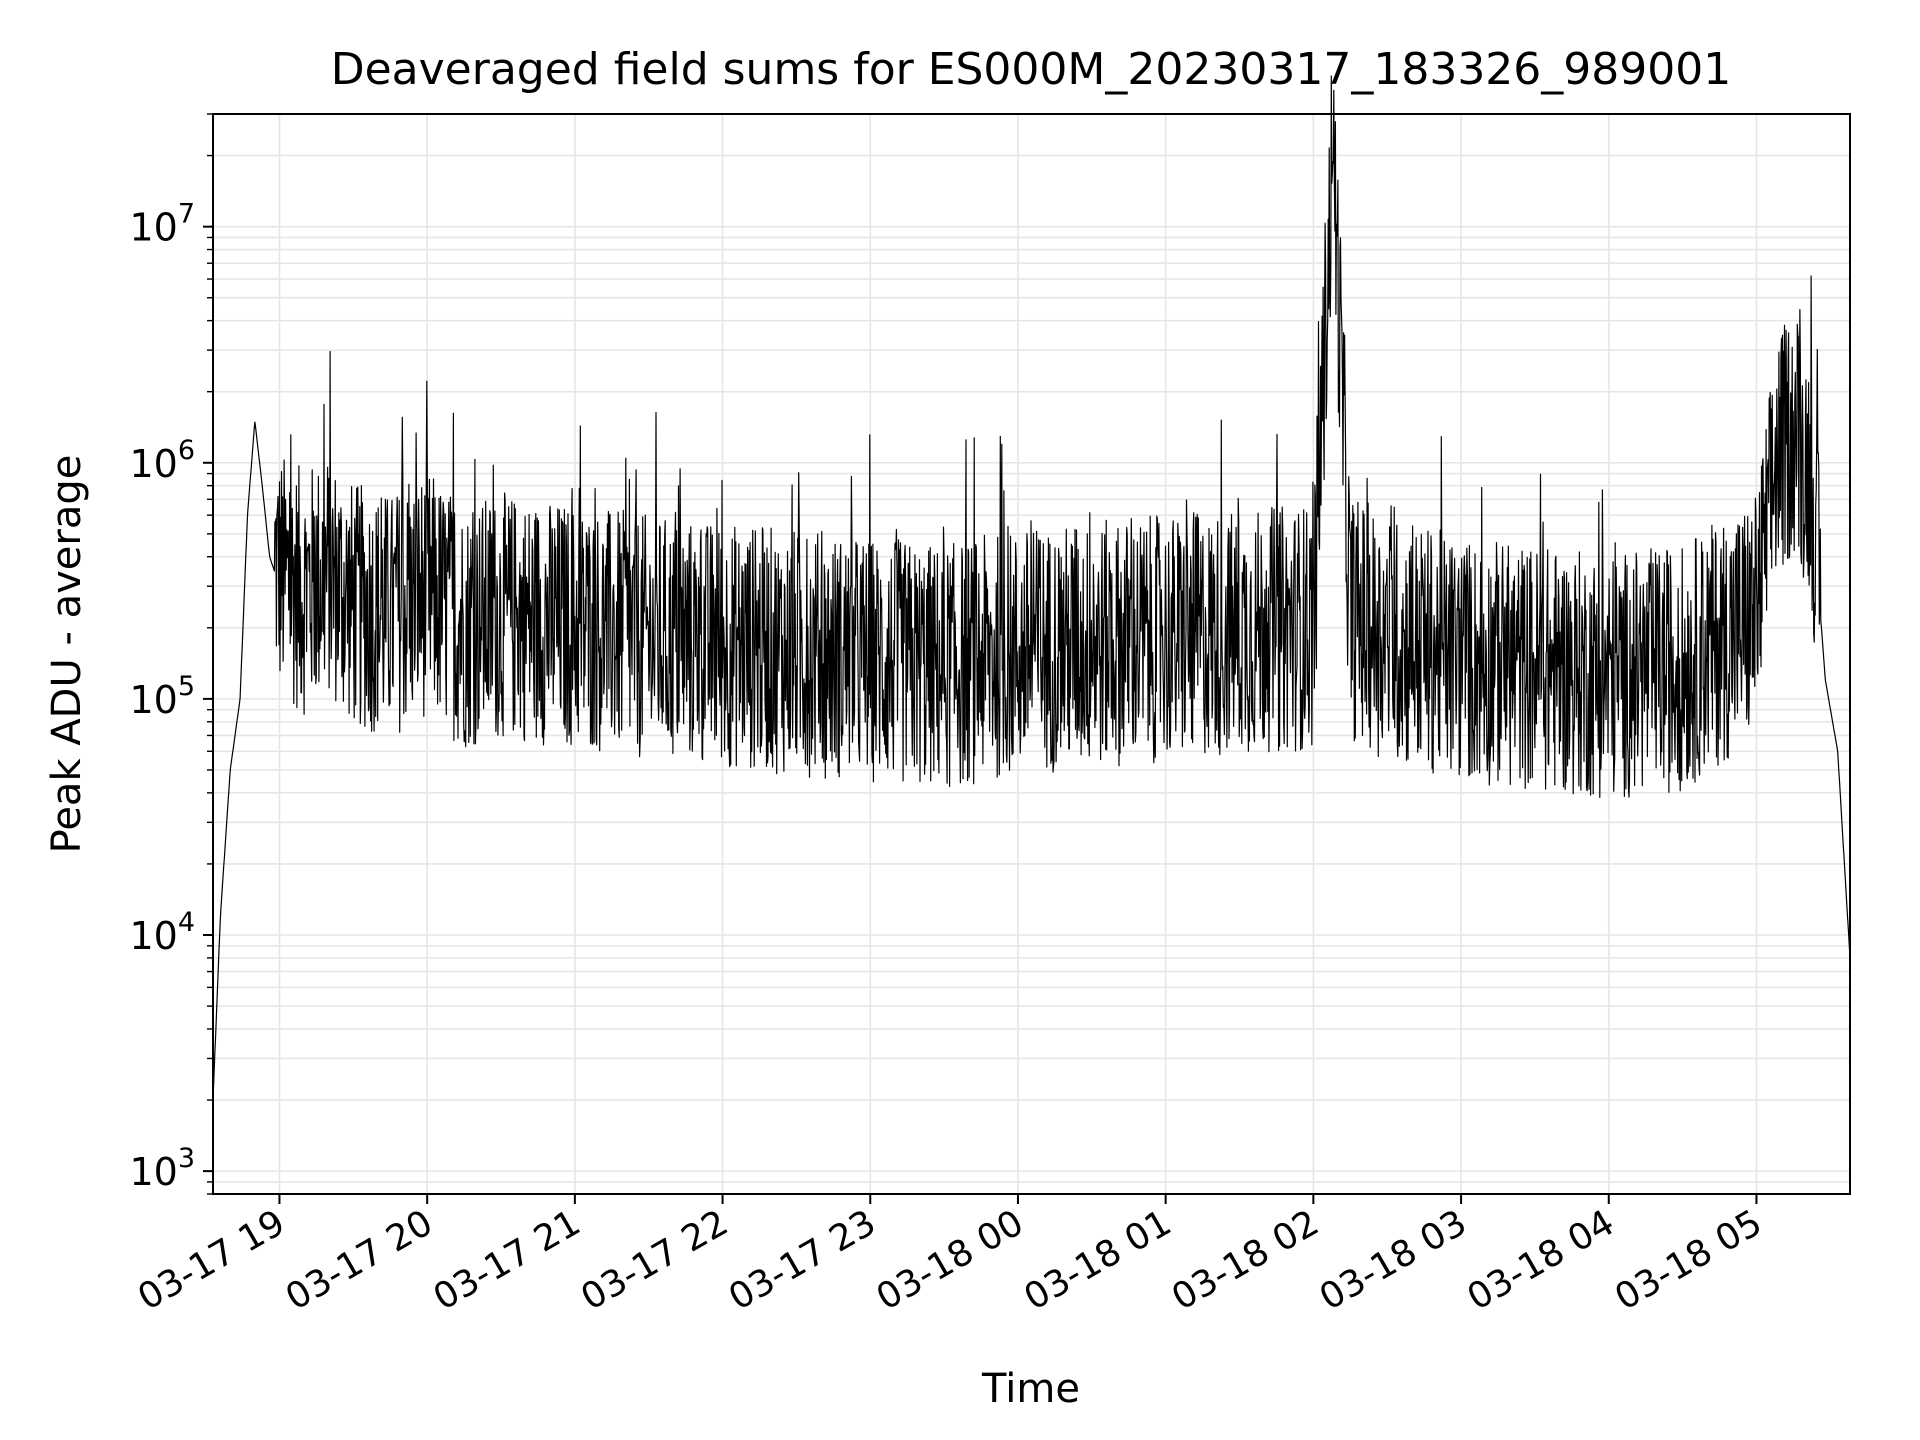 The height and width of the screenshot is (1440, 1920). I want to click on x-tick-label: 03-18 01, so click(1097, 1260).